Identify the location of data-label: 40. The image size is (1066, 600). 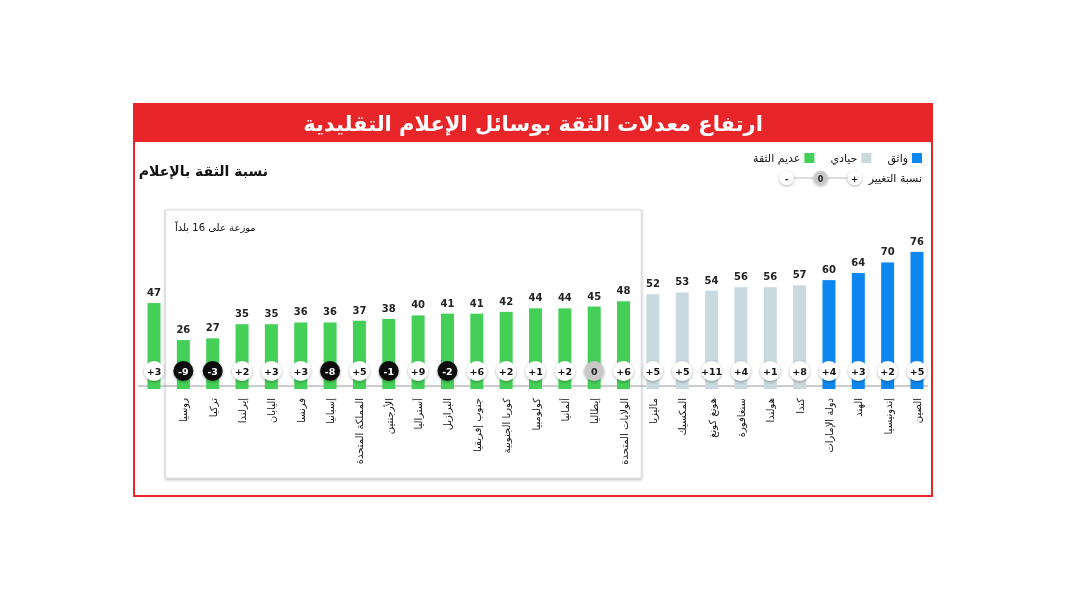
(418, 305).